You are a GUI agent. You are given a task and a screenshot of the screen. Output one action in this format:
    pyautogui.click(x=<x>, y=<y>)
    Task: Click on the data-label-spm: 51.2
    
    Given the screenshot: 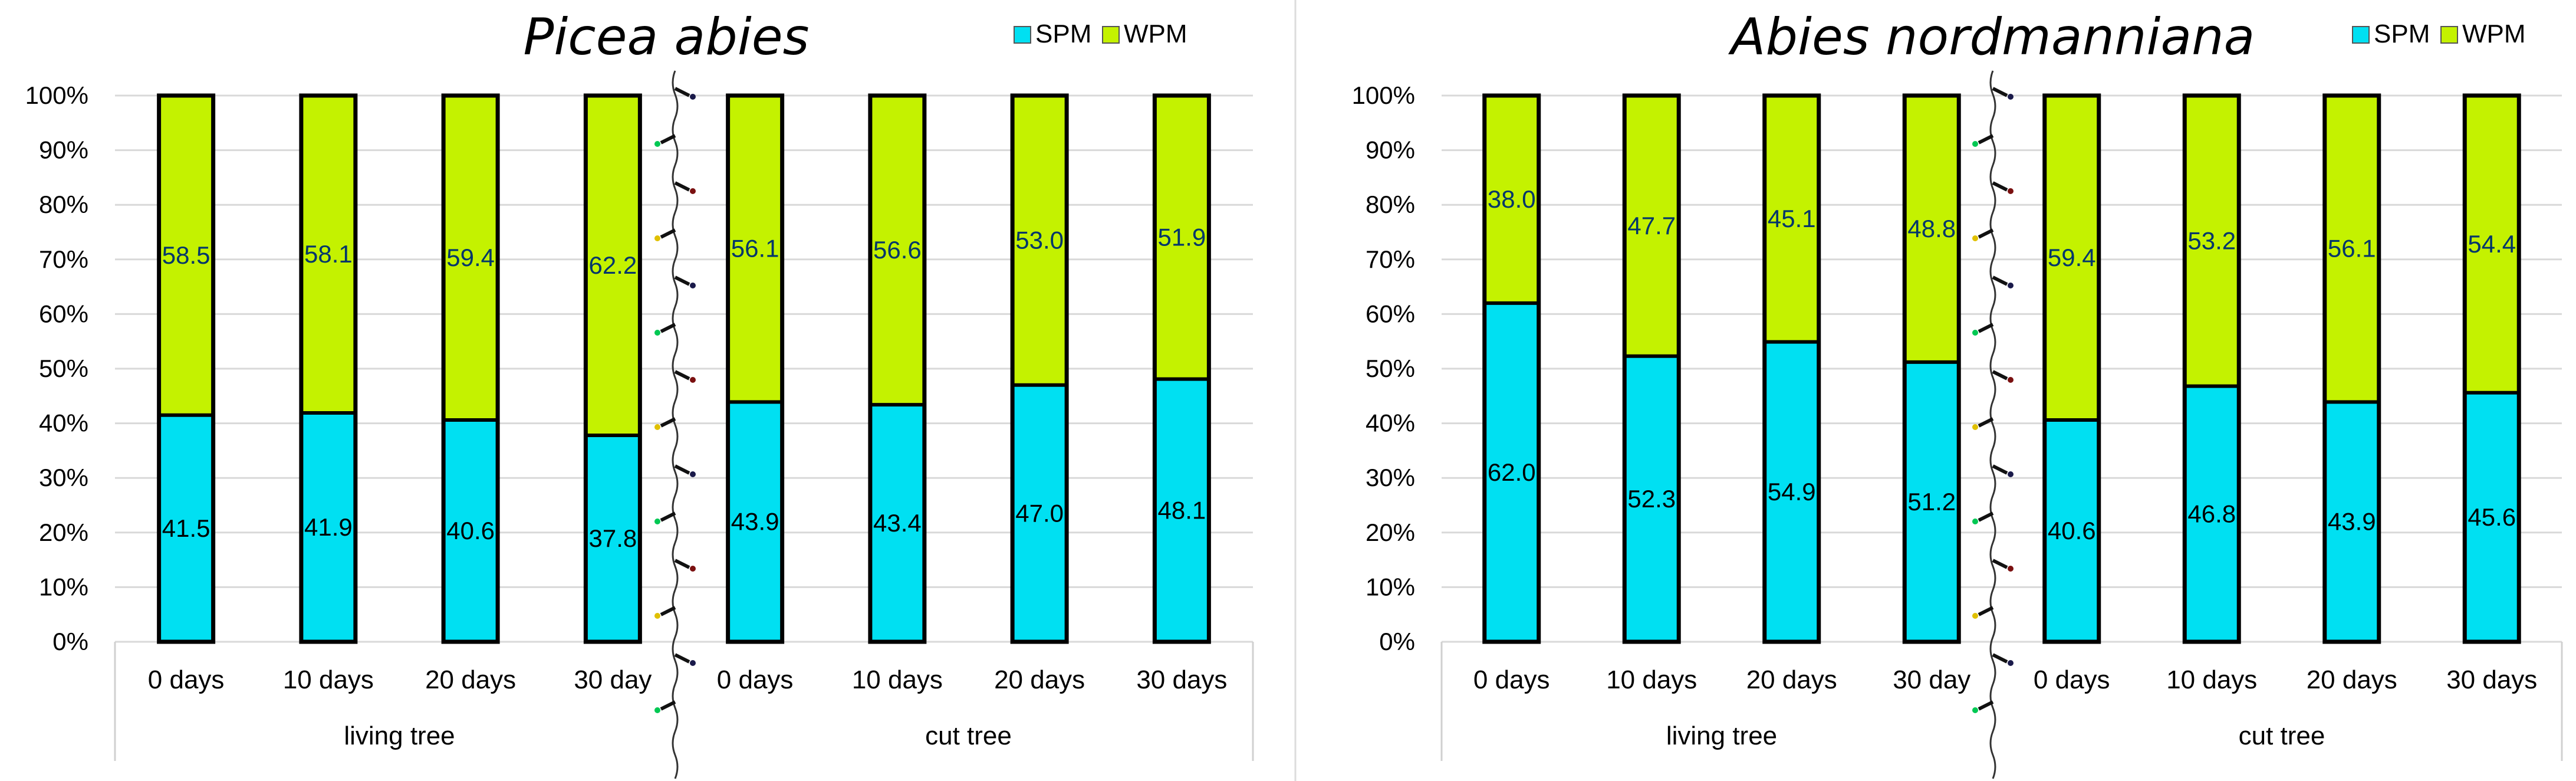 What is the action you would take?
    pyautogui.click(x=1931, y=502)
    